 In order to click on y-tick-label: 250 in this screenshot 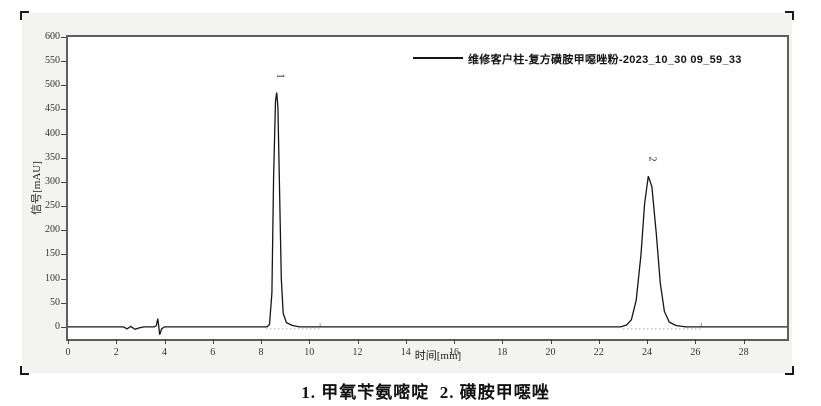, I will do `click(52, 206)`.